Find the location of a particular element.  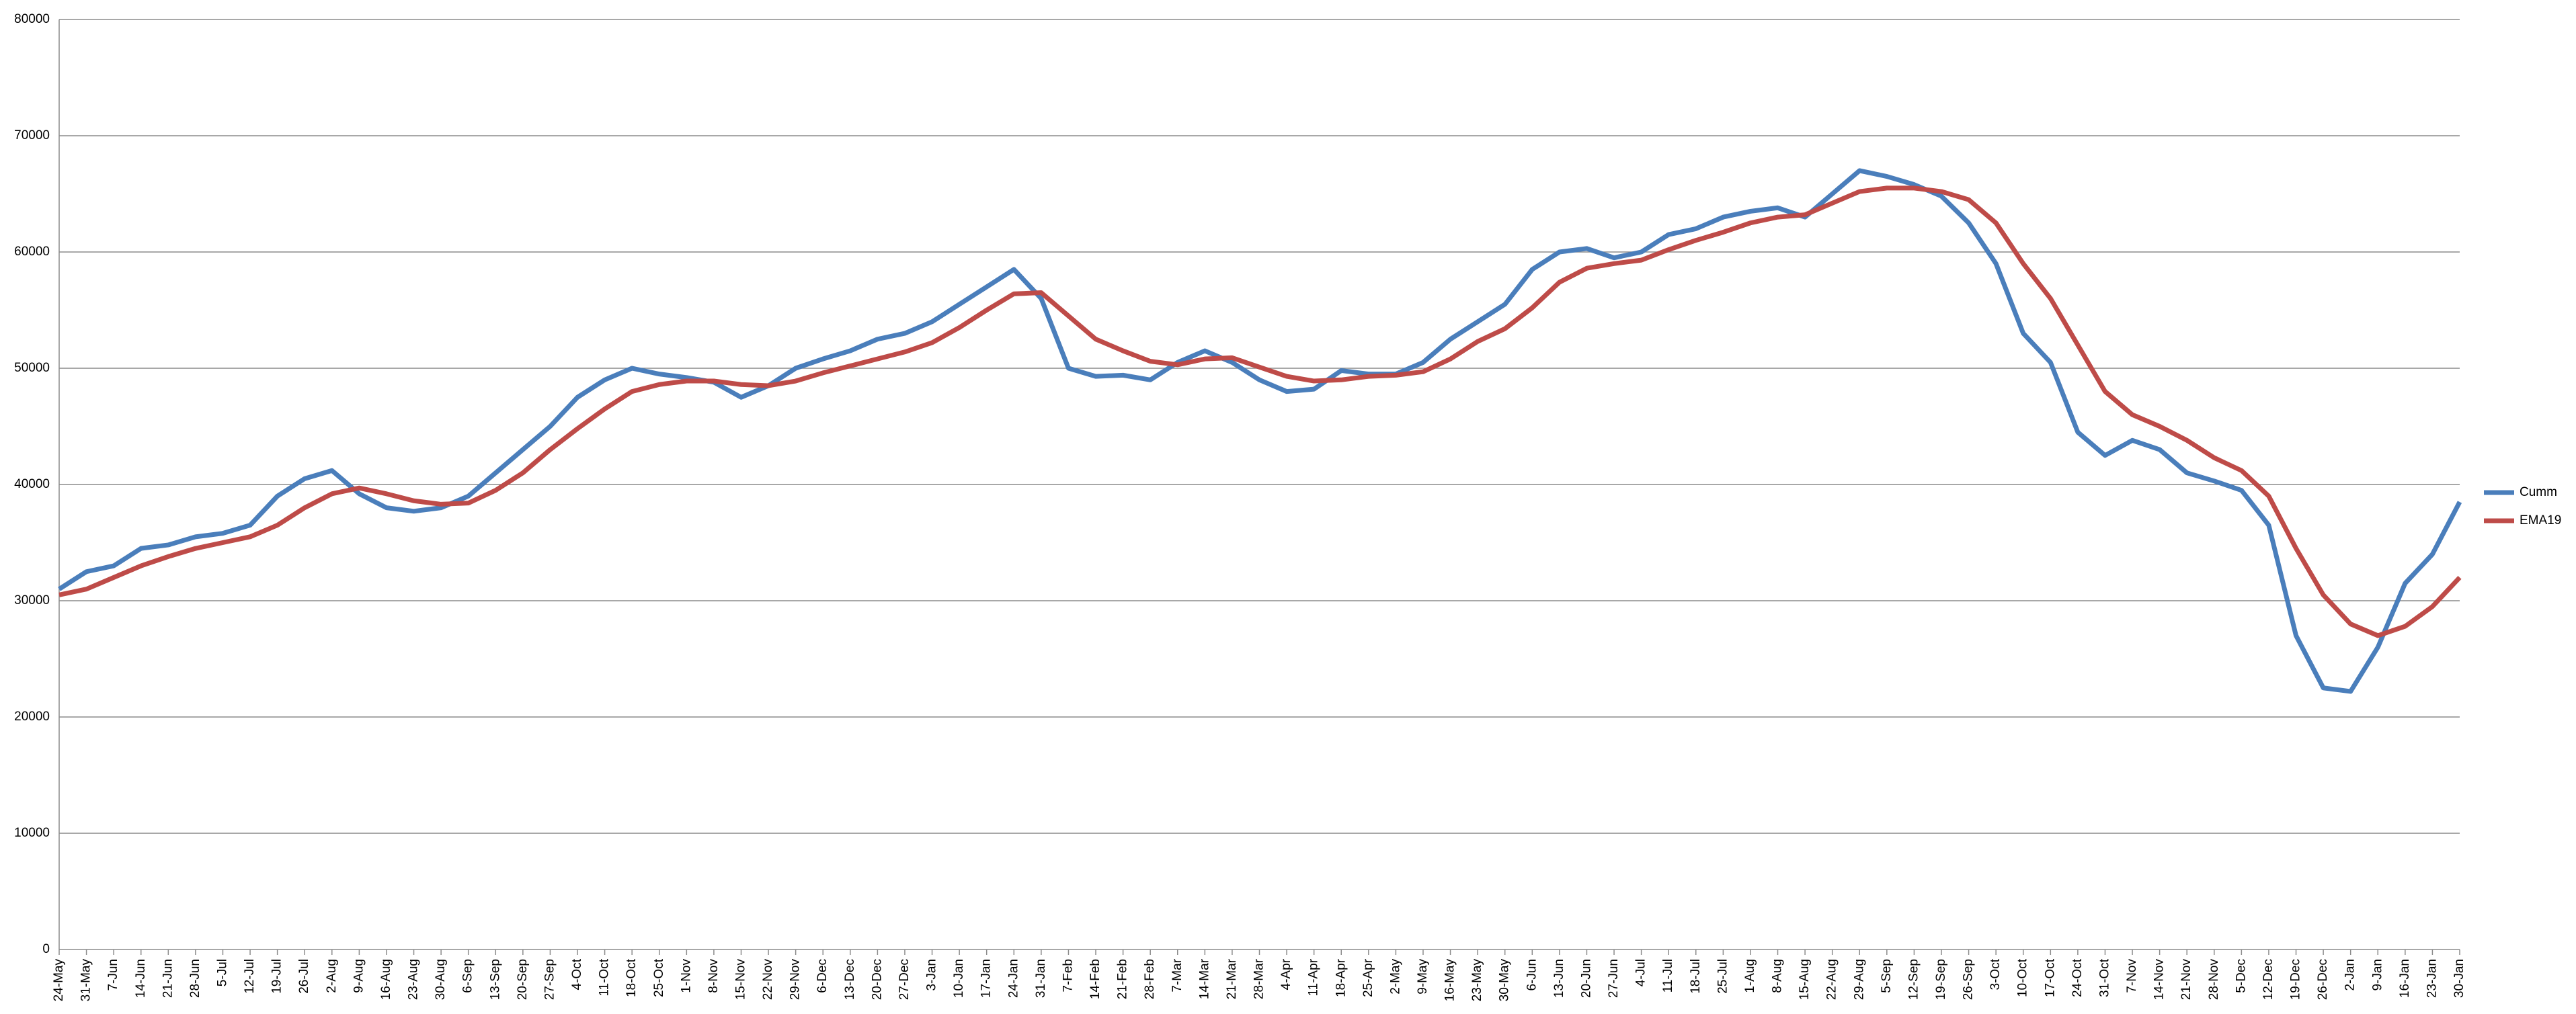

x-tick-label: 9-Jan is located at coordinates (2377, 975).